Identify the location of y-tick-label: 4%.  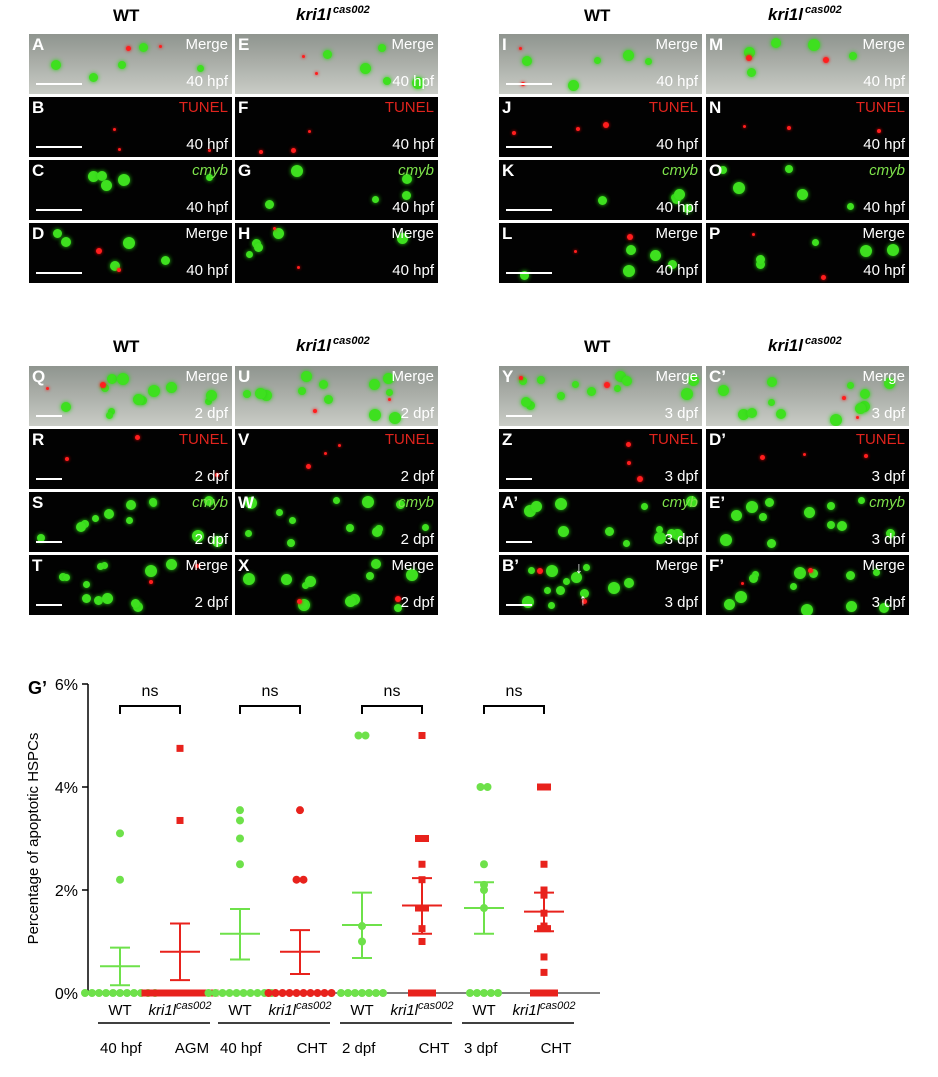
(66, 788).